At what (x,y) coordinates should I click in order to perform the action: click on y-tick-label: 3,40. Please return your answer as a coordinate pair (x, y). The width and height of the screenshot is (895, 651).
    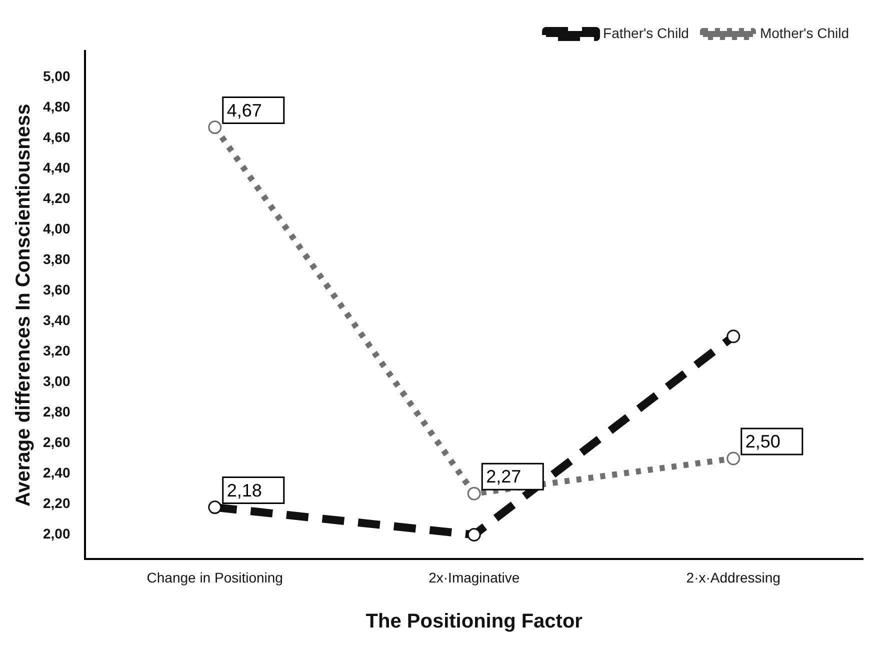
    Looking at the image, I should click on (56, 320).